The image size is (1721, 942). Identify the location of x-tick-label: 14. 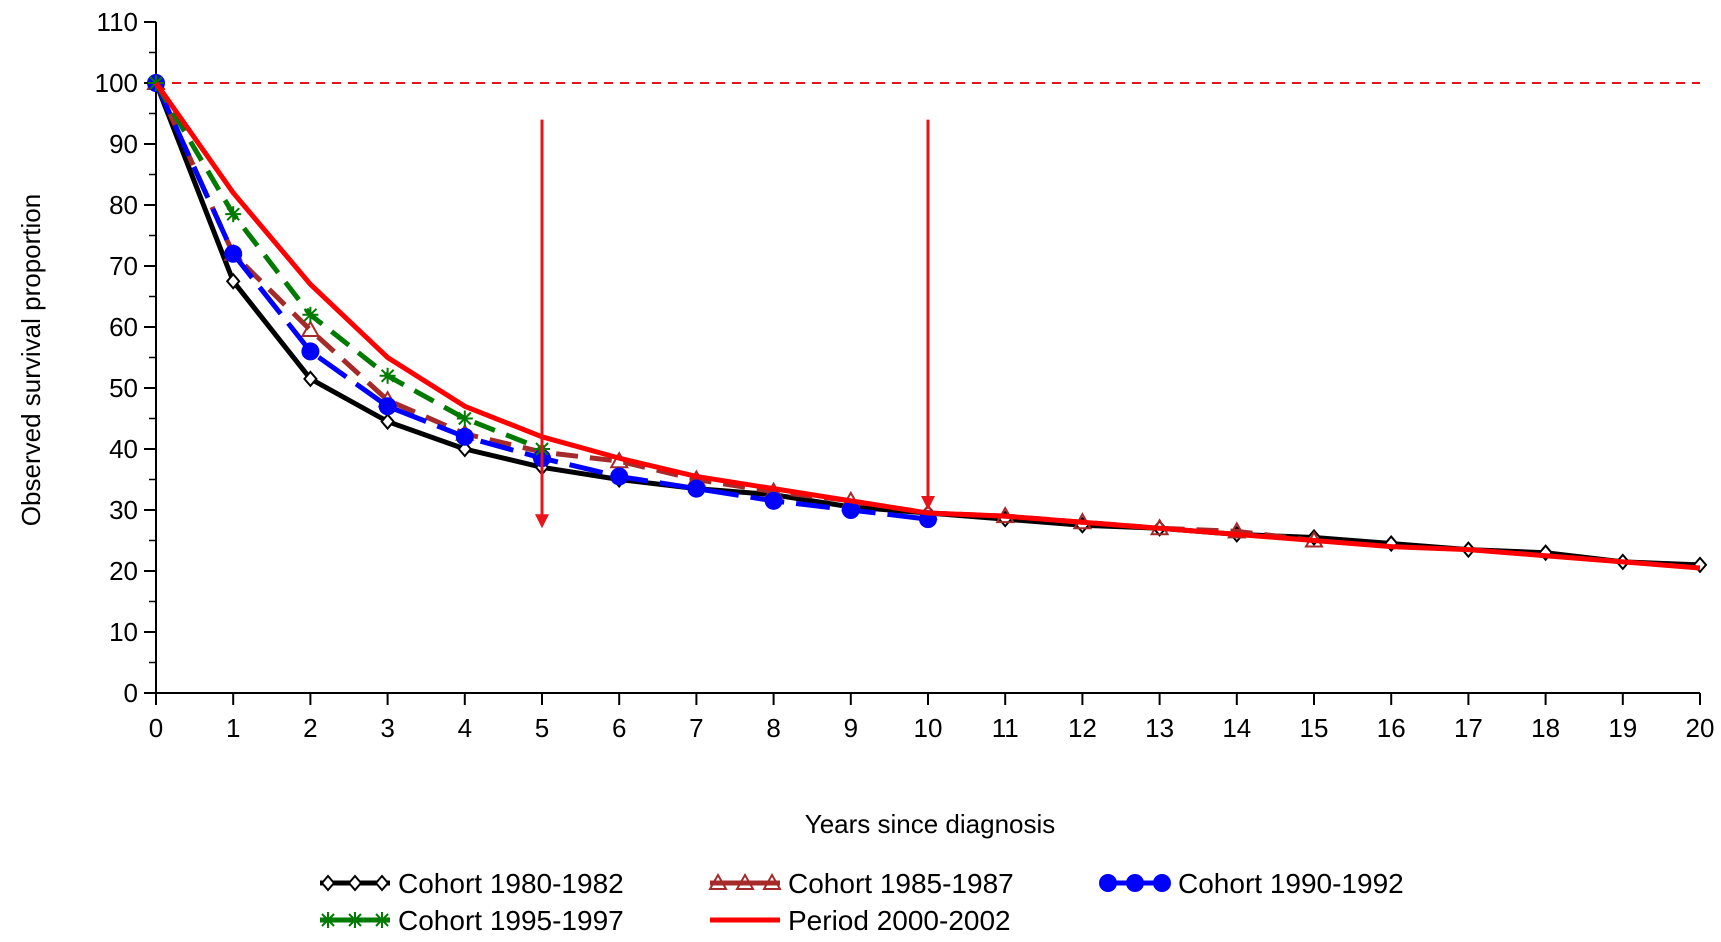
(1236, 728).